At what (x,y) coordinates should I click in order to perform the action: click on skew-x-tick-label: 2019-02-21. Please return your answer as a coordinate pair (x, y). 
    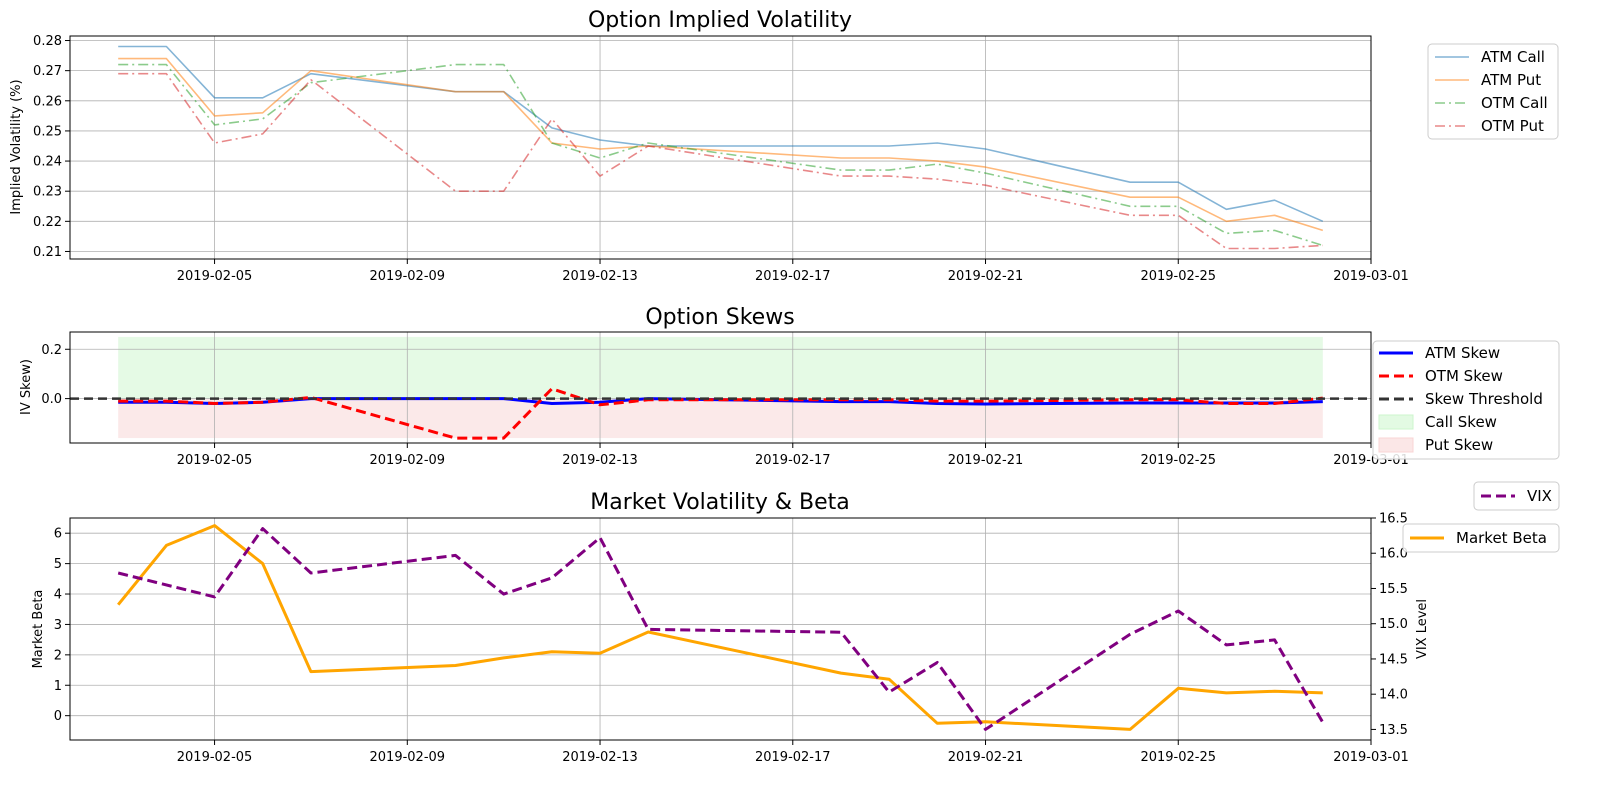
    Looking at the image, I should click on (986, 460).